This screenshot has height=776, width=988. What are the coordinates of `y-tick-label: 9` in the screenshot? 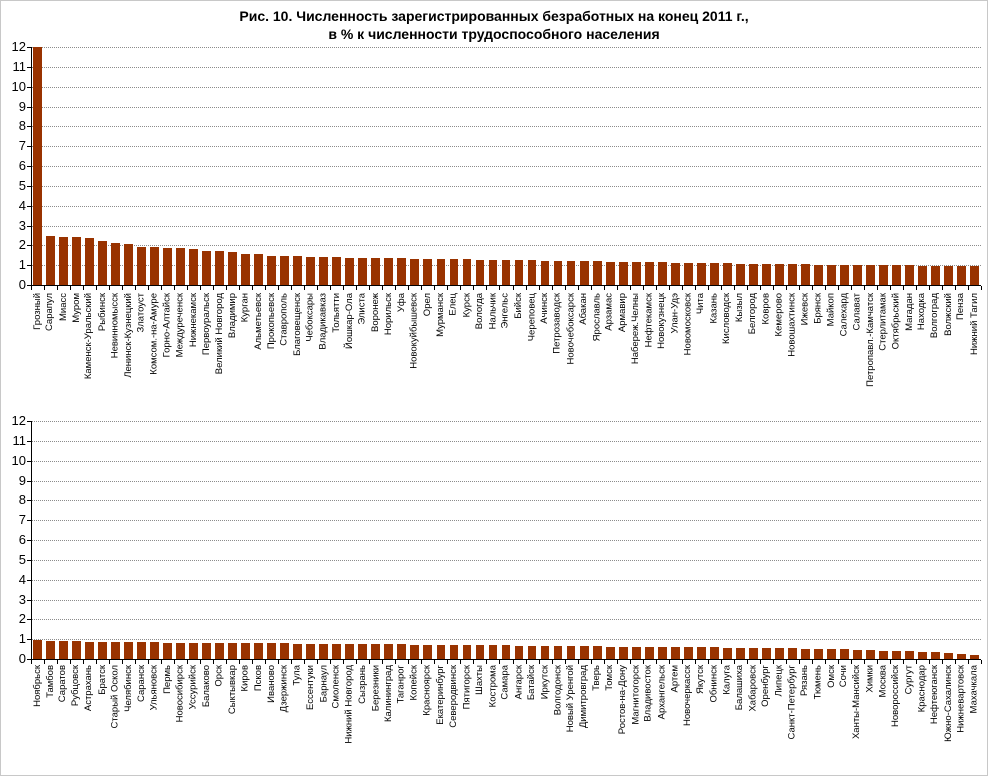 It's located at (22, 106).